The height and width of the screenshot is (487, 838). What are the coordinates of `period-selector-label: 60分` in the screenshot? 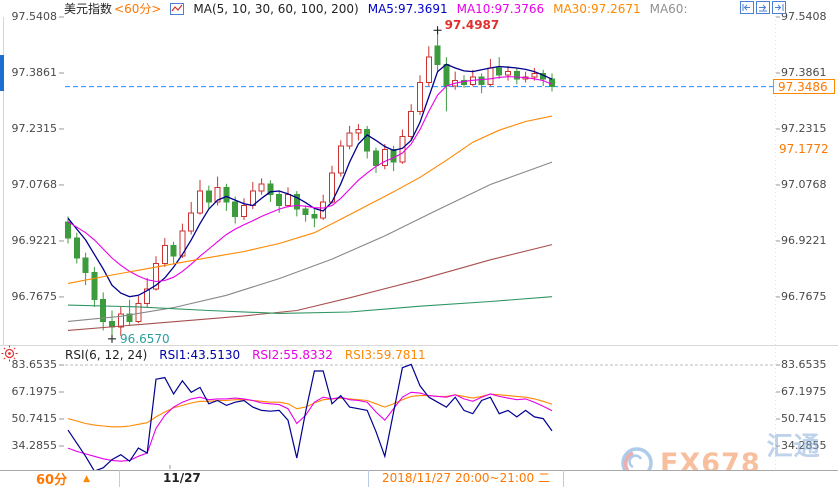 It's located at (52, 480).